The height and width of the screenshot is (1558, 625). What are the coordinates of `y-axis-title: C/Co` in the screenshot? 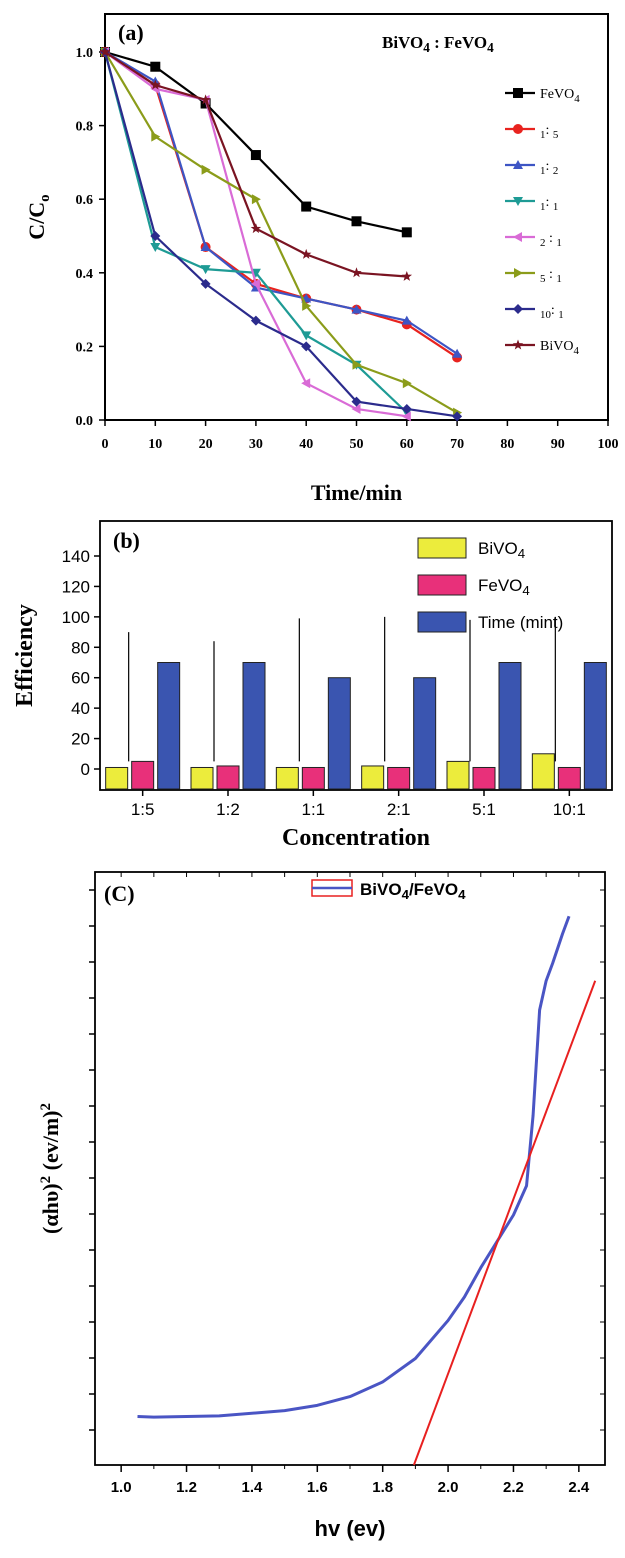 It's located at (38, 216).